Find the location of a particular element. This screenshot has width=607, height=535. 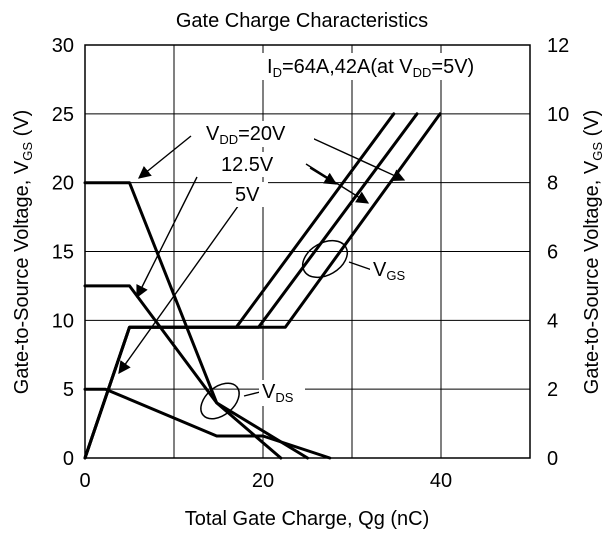

vdd125-bg is located at coordinates (249, 164).